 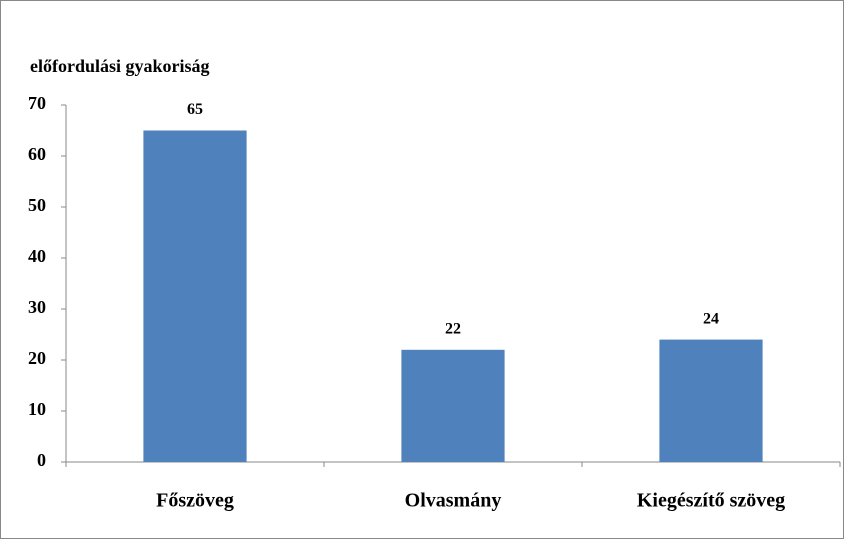 What do you see at coordinates (37, 205) in the screenshot?
I see `y-tick-label: 50` at bounding box center [37, 205].